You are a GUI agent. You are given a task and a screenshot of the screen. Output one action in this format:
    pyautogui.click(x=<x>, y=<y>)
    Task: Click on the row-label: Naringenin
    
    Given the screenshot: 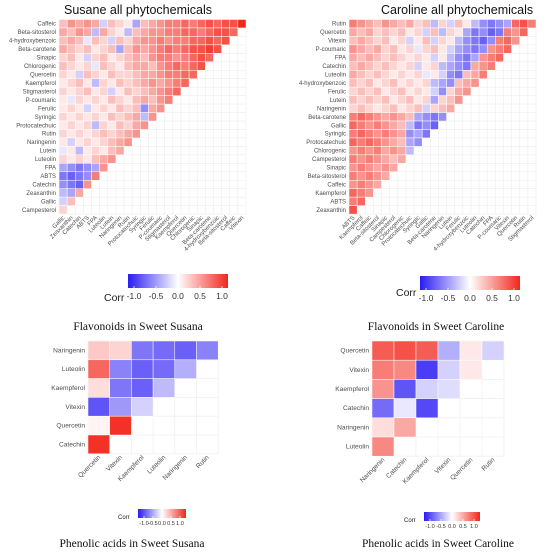 What is the action you would take?
    pyautogui.click(x=69, y=350)
    